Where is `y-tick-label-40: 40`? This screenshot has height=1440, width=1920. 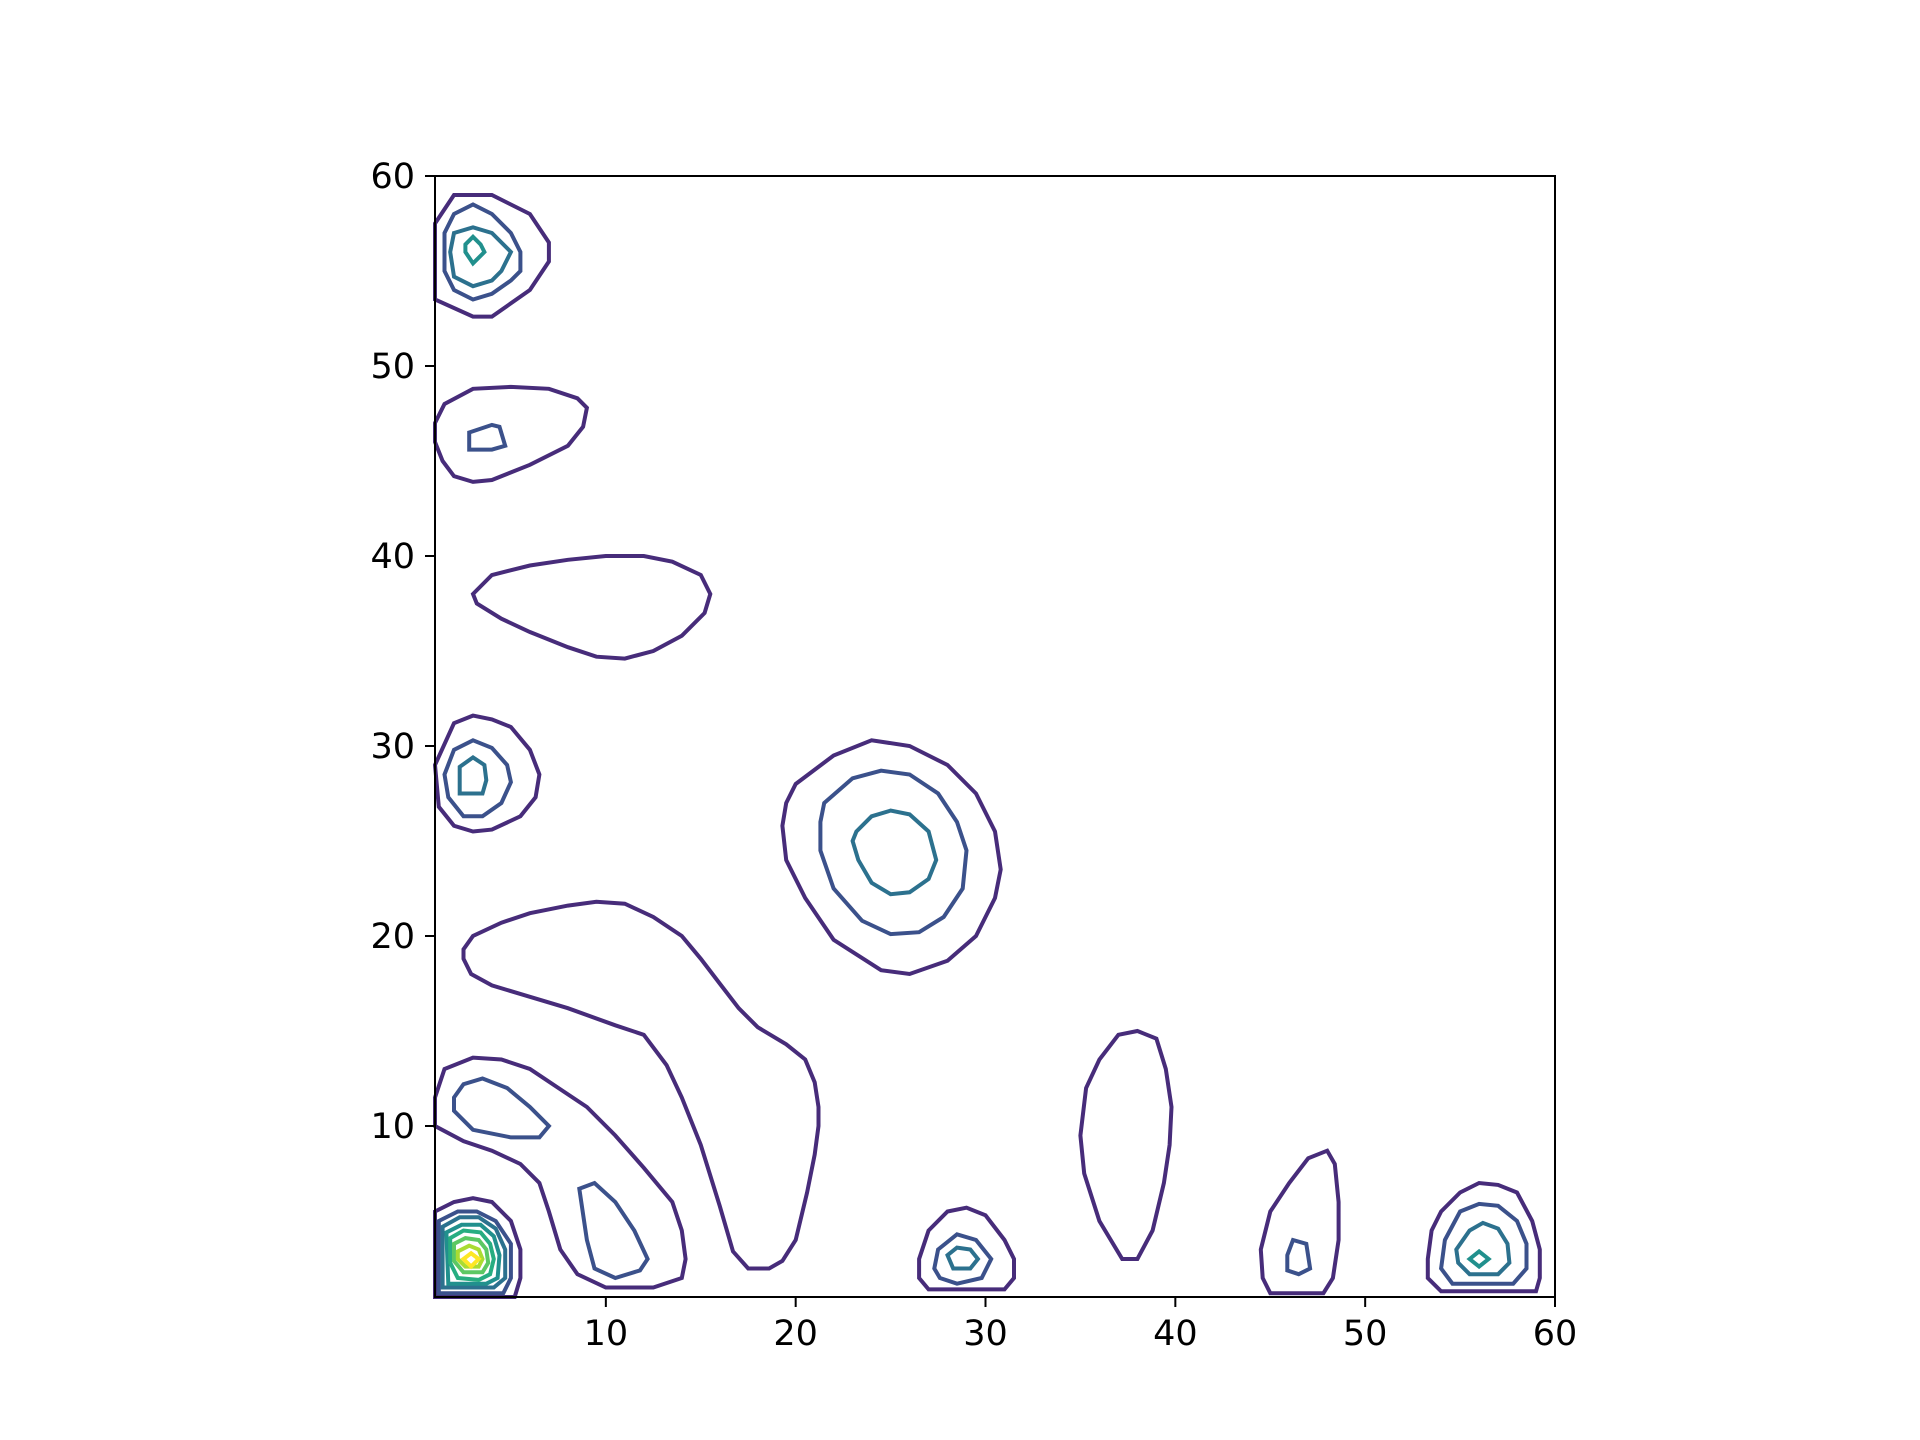 y-tick-label-40: 40 is located at coordinates (392, 557).